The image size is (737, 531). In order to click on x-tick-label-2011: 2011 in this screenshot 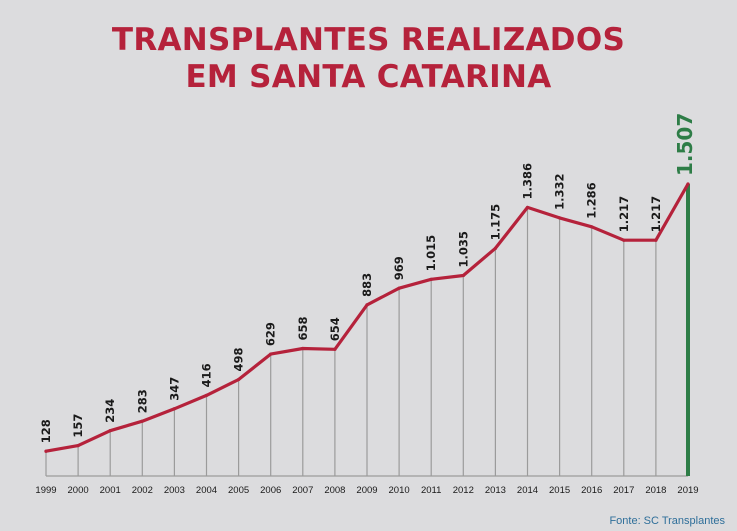, I will do `click(431, 490)`.